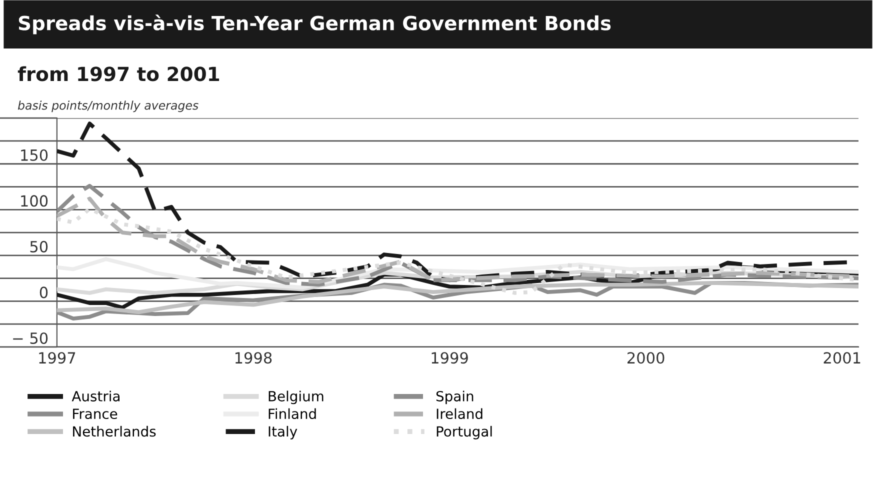  I want to click on legend-label: Ireland, so click(459, 414).